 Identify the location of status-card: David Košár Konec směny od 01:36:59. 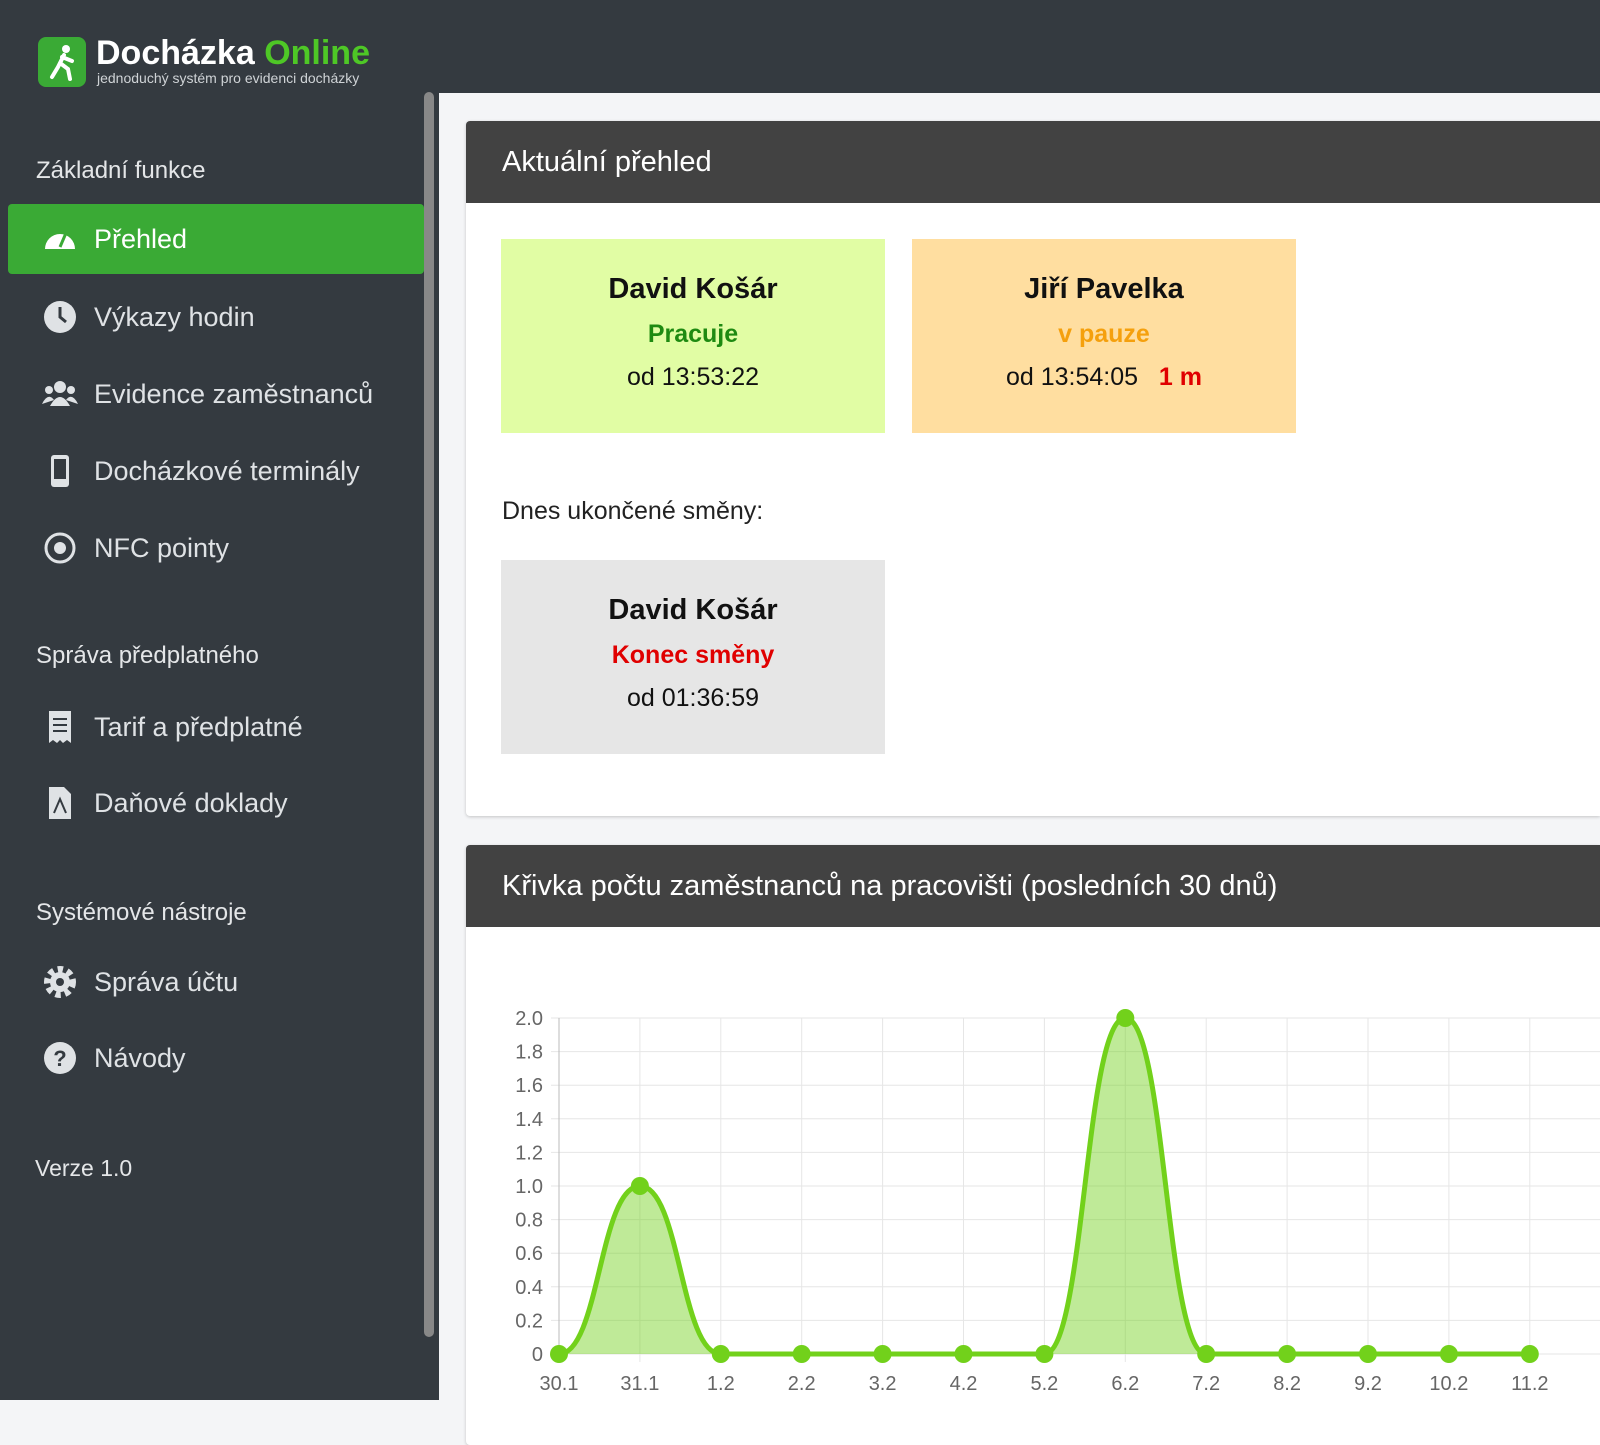
(693, 657).